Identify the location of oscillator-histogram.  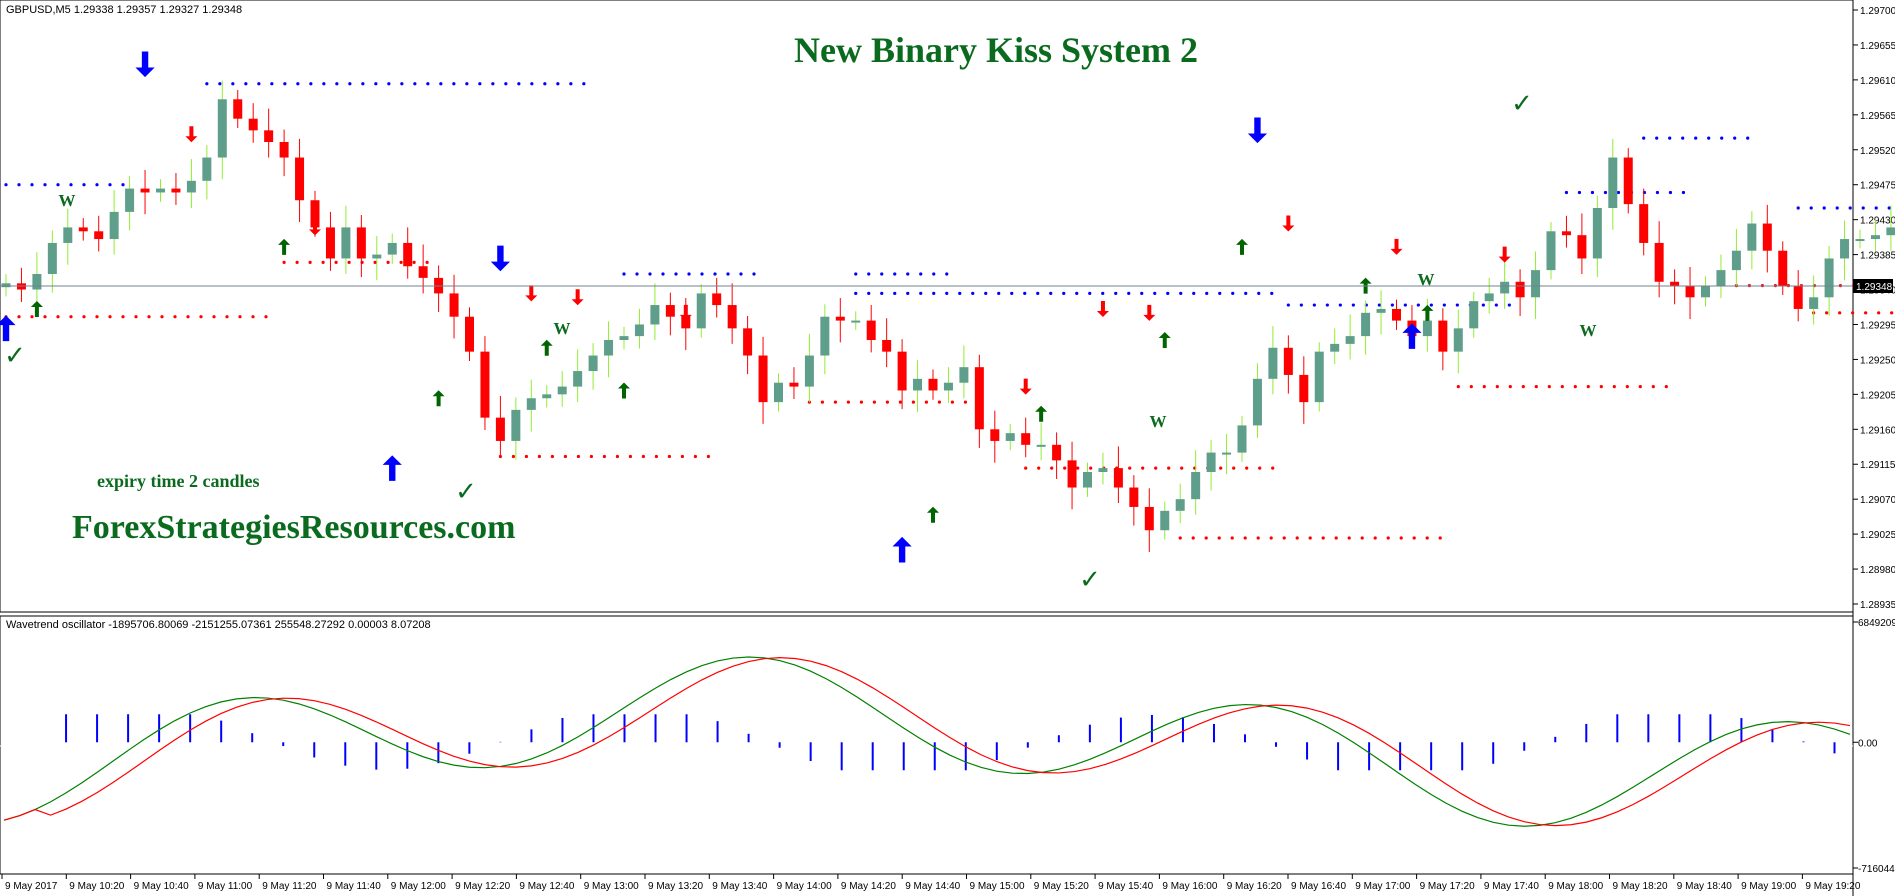
(950, 742).